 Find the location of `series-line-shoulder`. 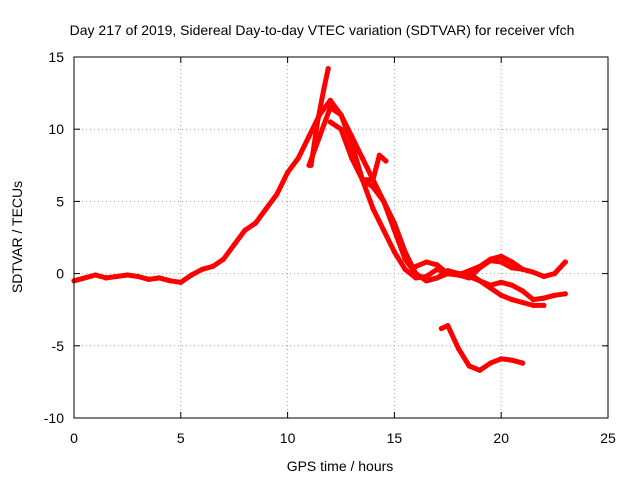

series-line-shoulder is located at coordinates (374, 167).